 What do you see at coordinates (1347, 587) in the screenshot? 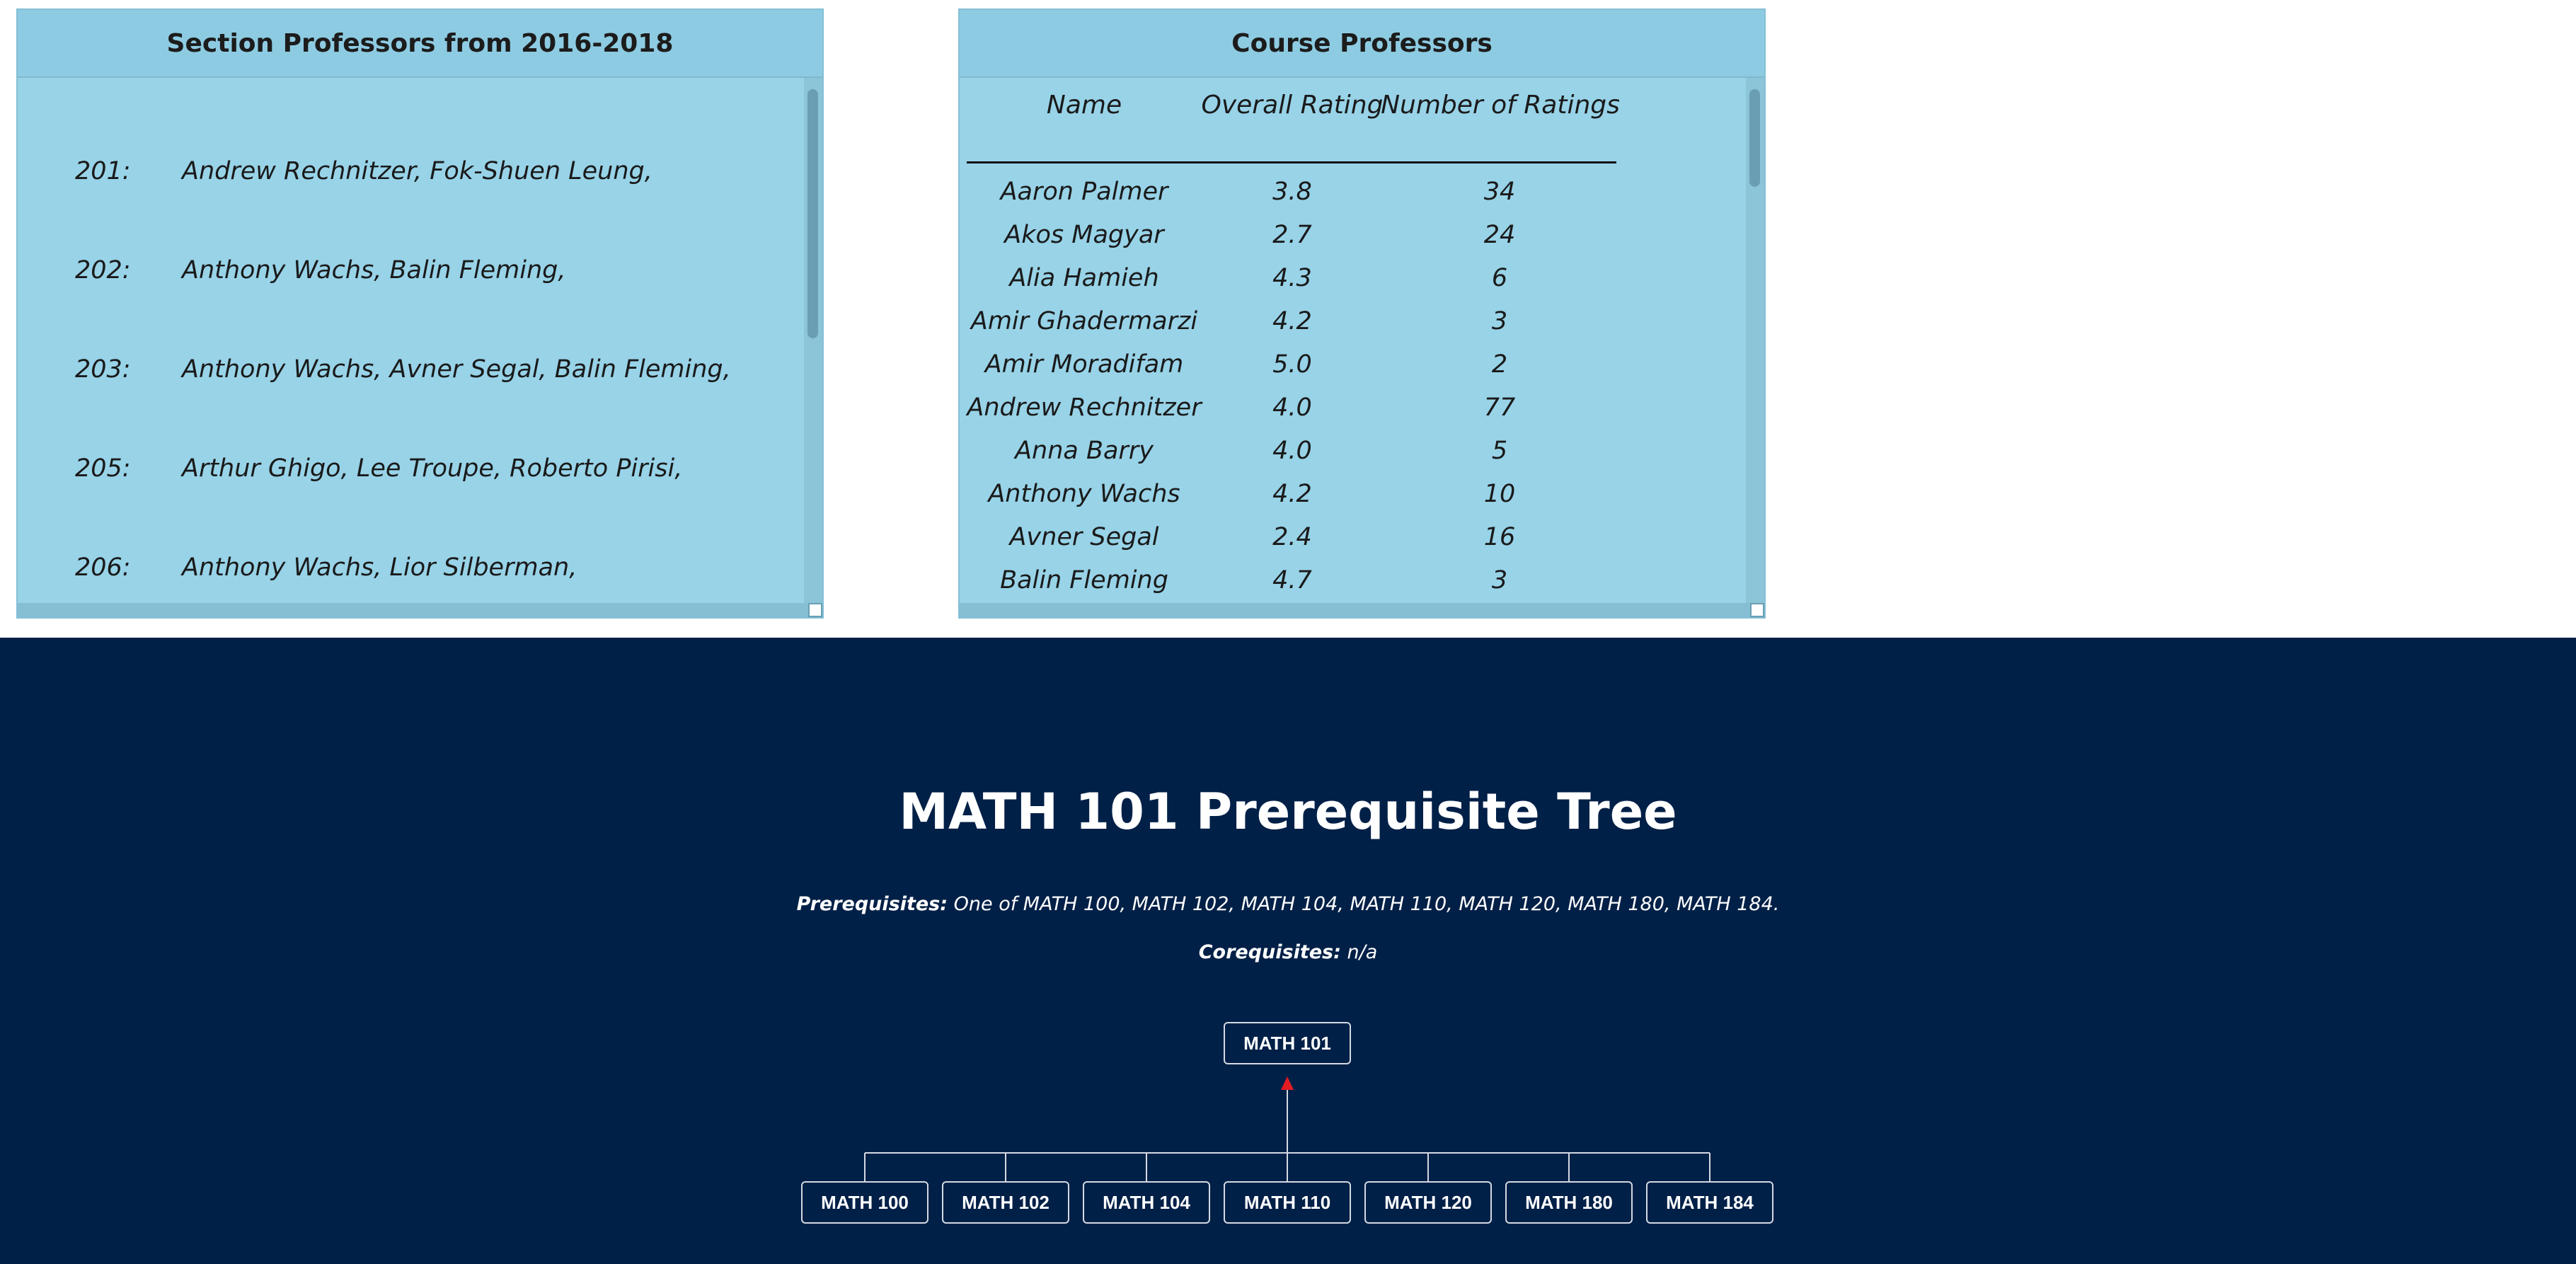
I see `table-row: Balin Fleming 4.7 3` at bounding box center [1347, 587].